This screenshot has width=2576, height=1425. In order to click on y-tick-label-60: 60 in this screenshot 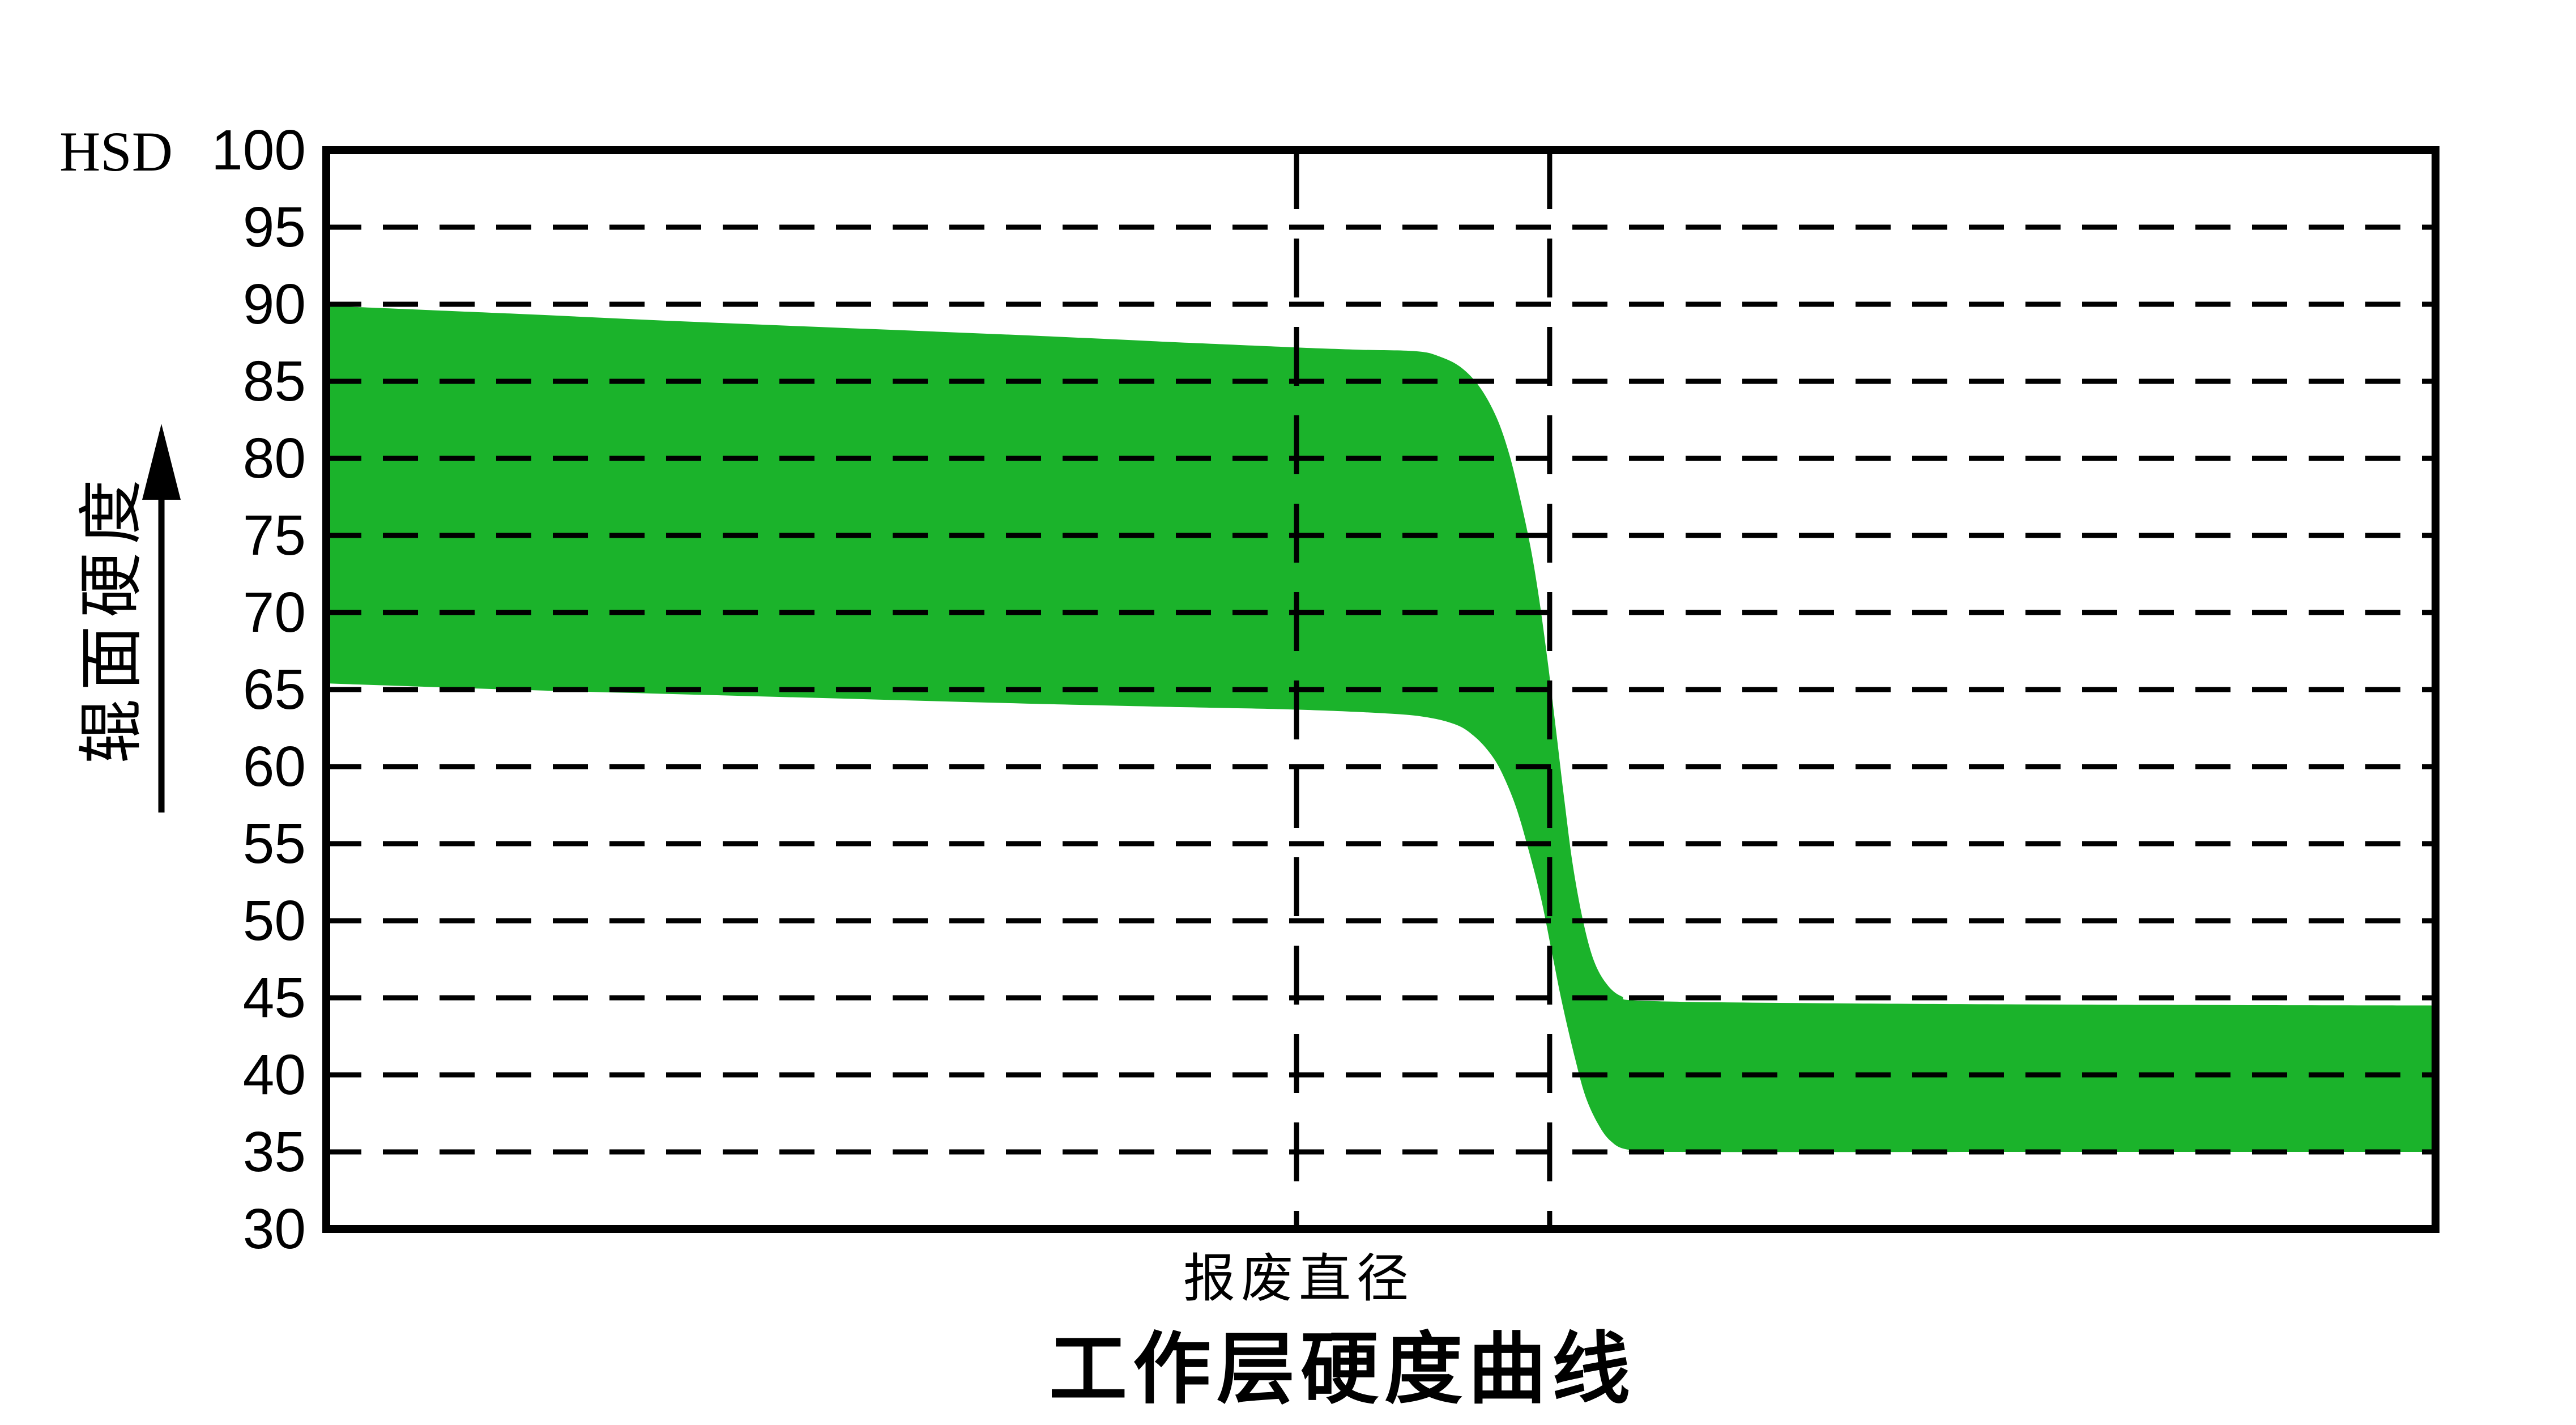, I will do `click(274, 766)`.